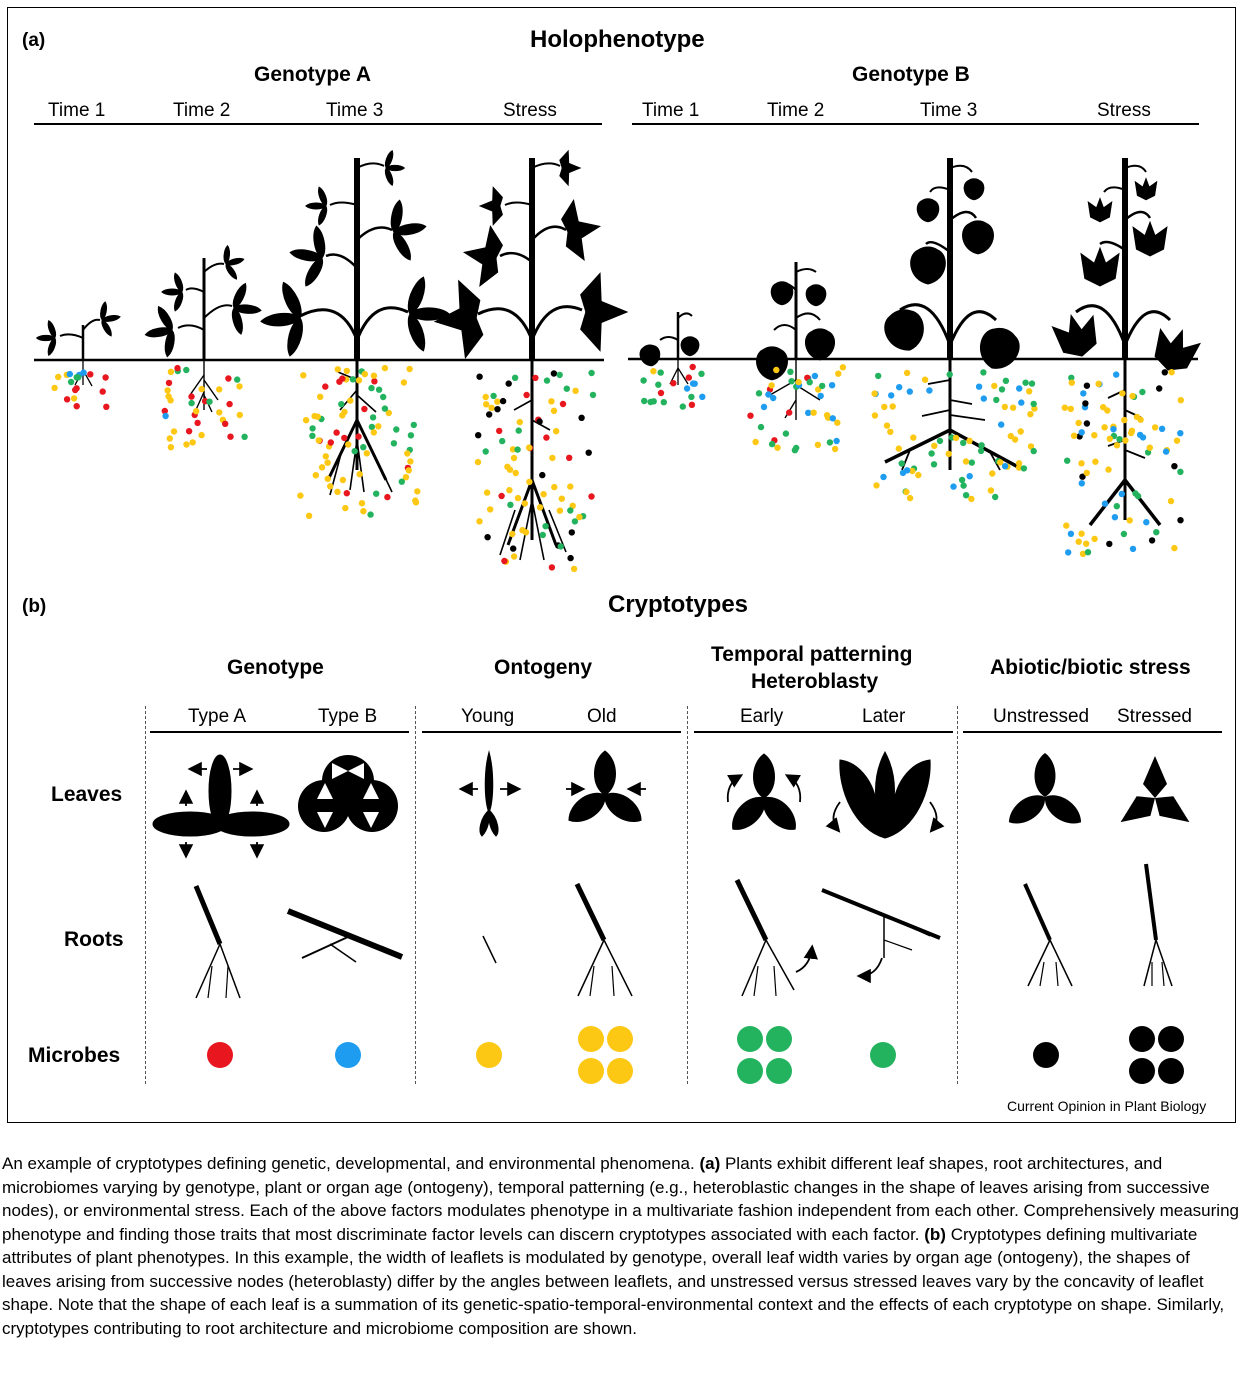  What do you see at coordinates (529, 355) in the screenshot?
I see `plant-a-stress` at bounding box center [529, 355].